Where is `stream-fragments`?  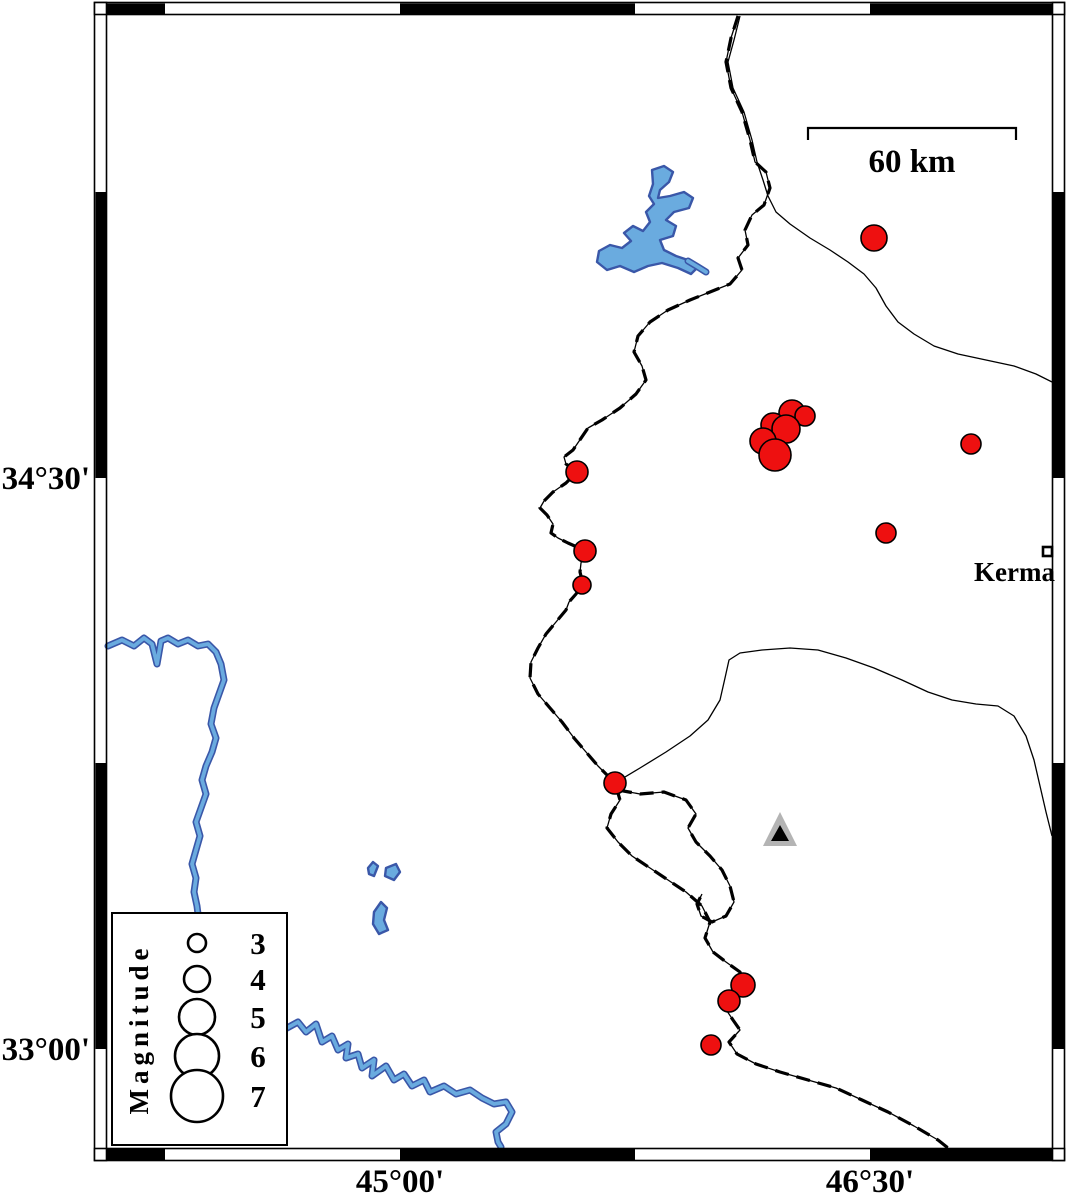
stream-fragments is located at coordinates (384, 898).